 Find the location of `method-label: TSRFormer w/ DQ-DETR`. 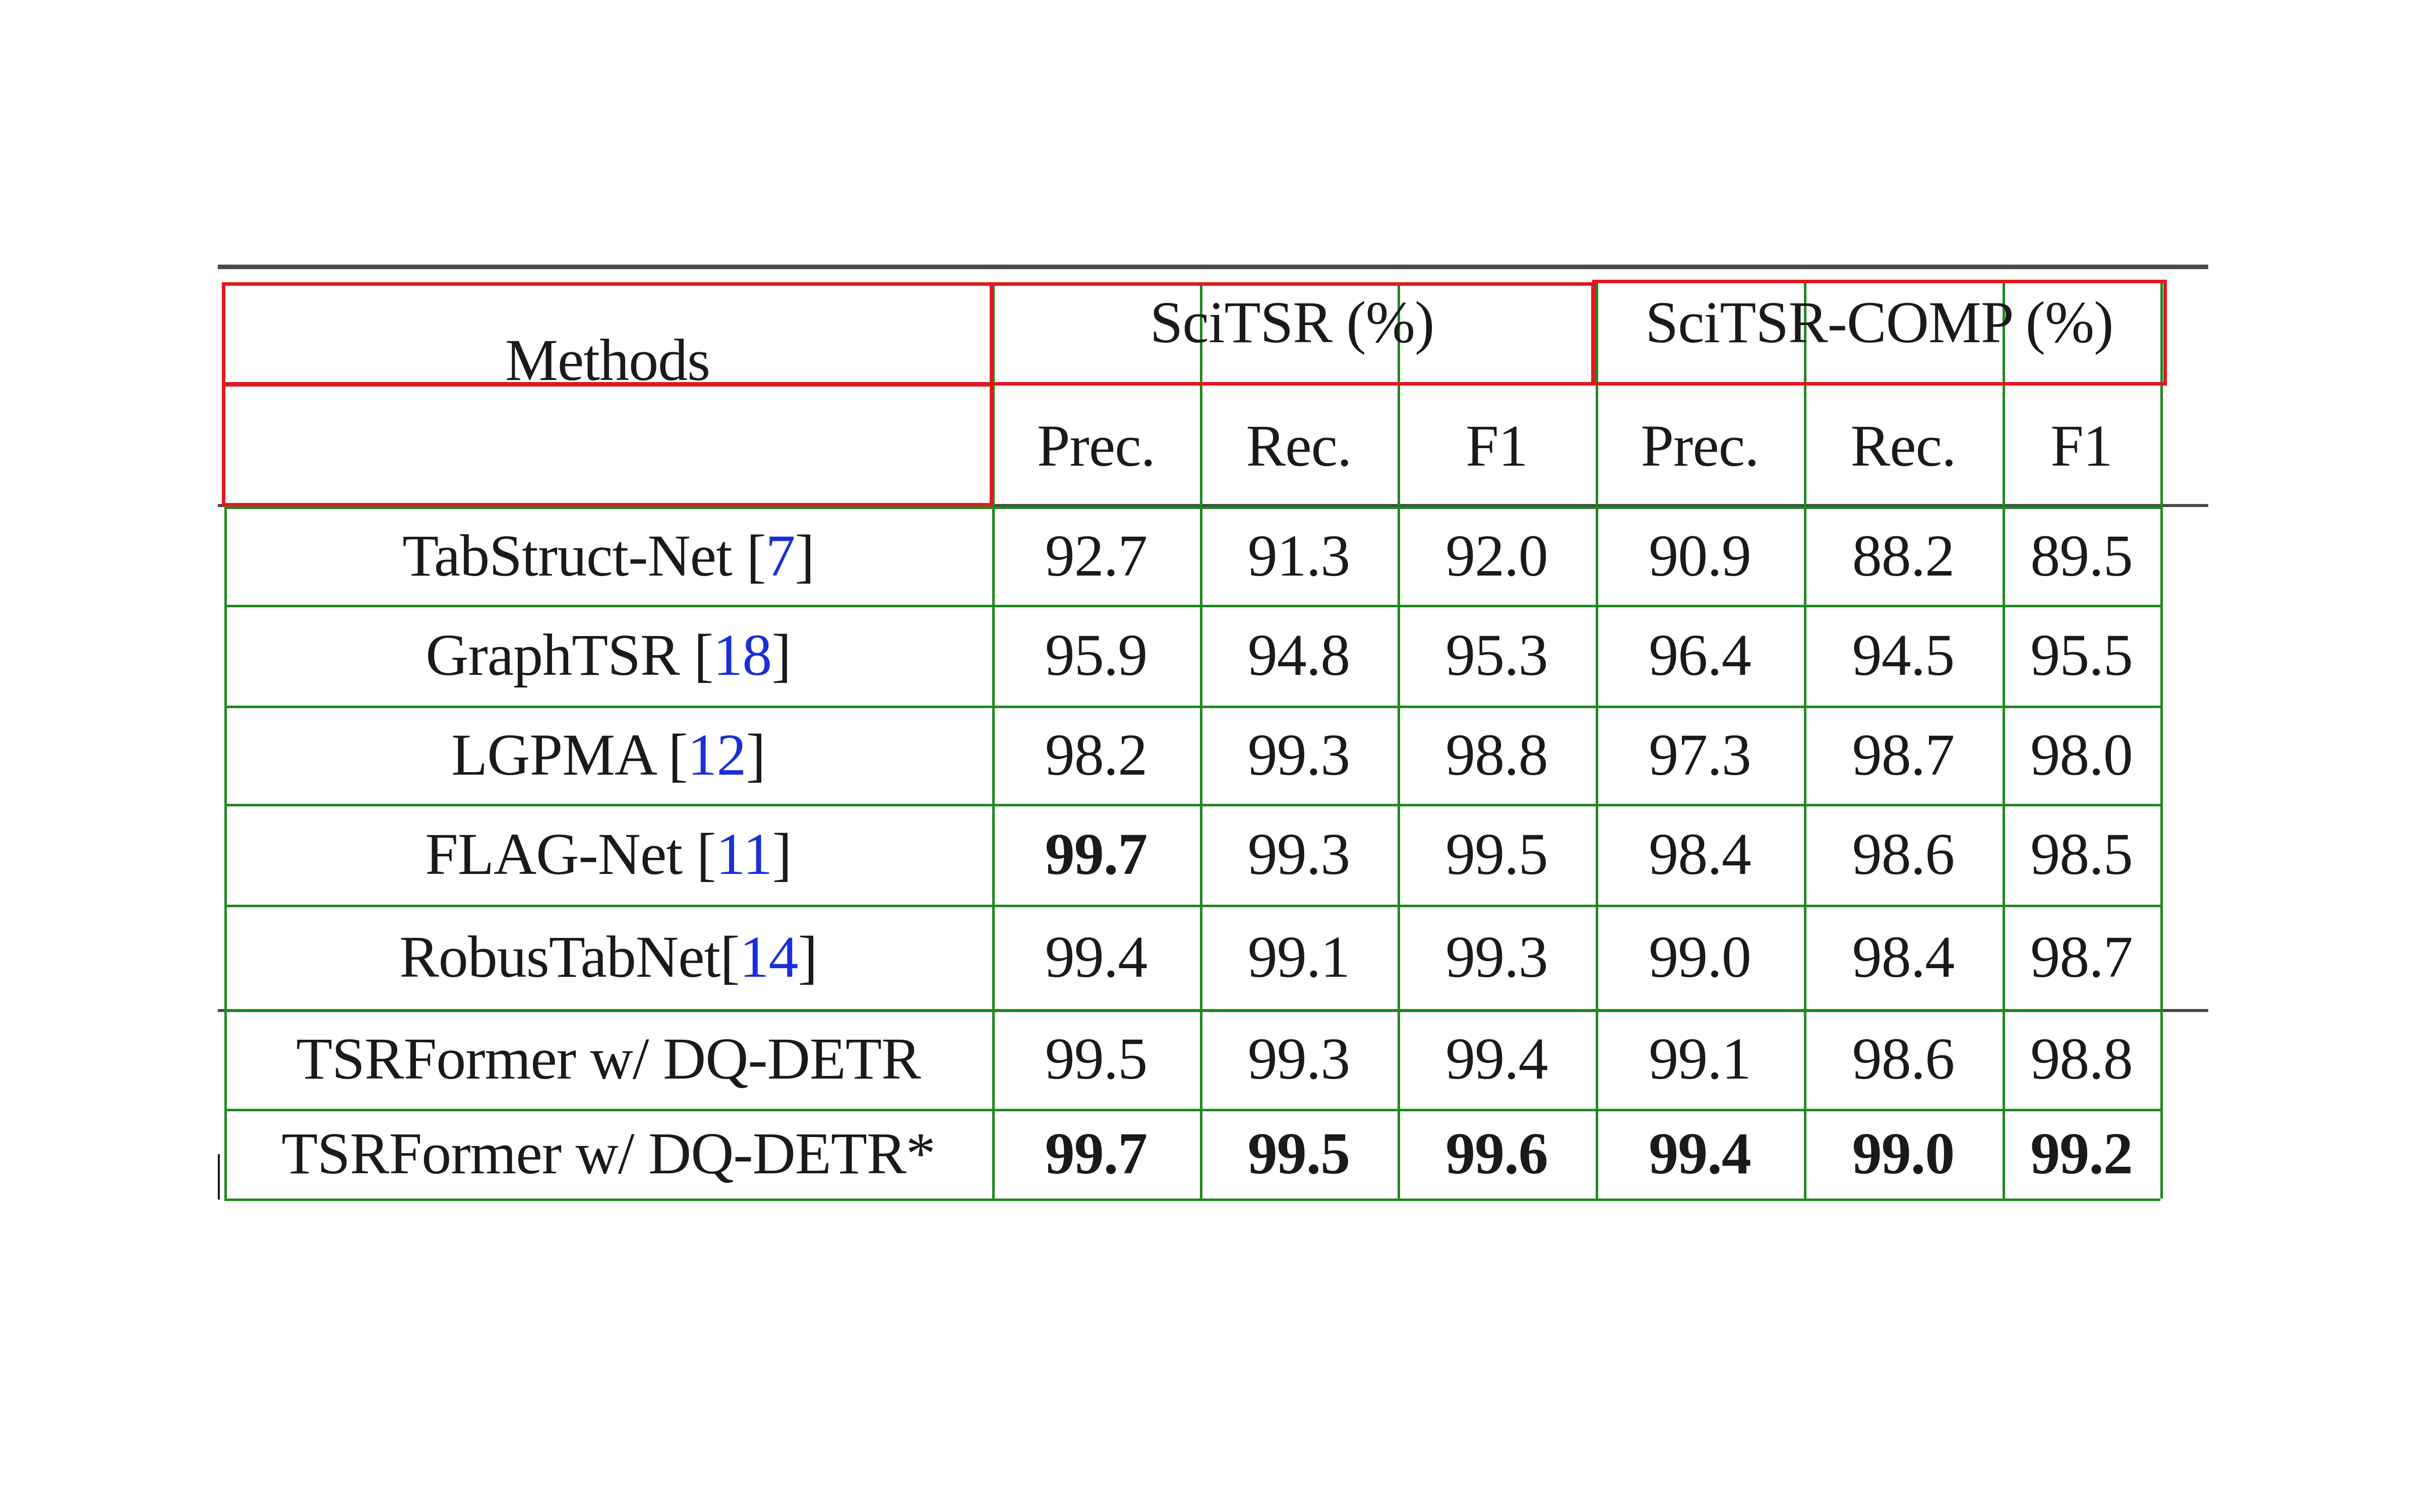

method-label: TSRFormer w/ DQ-DETR is located at coordinates (608, 1059).